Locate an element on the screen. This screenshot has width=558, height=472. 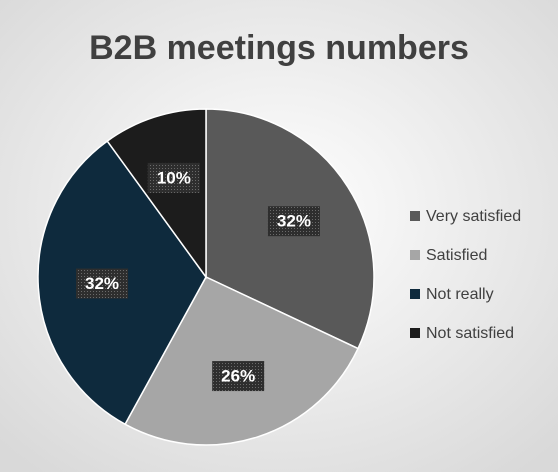
pie-slice is located at coordinates (156, 194).